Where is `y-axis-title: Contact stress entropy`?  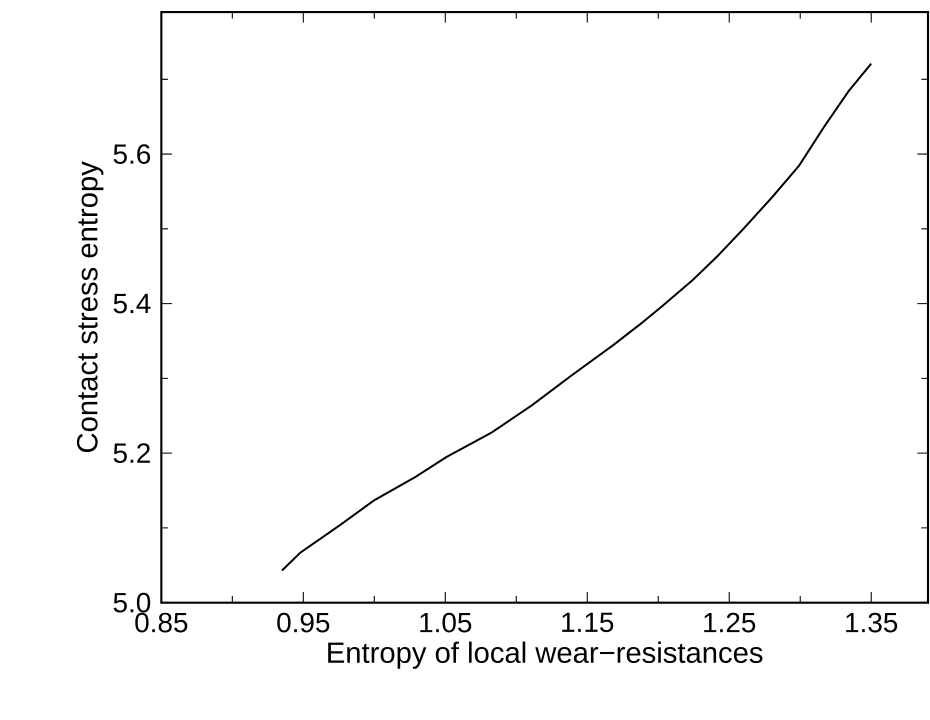
y-axis-title: Contact stress entropy is located at coordinates (90, 306).